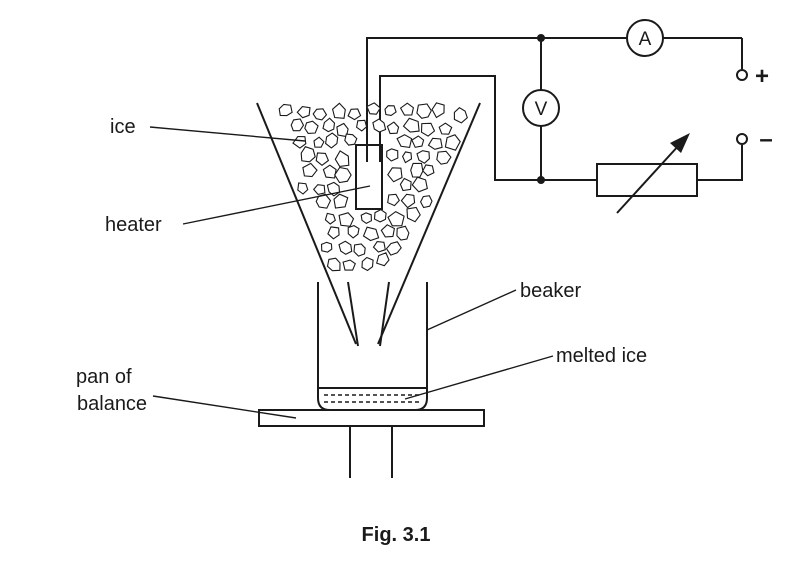 The image size is (793, 566). What do you see at coordinates (720, 163) in the screenshot?
I see `bottom-wire-right` at bounding box center [720, 163].